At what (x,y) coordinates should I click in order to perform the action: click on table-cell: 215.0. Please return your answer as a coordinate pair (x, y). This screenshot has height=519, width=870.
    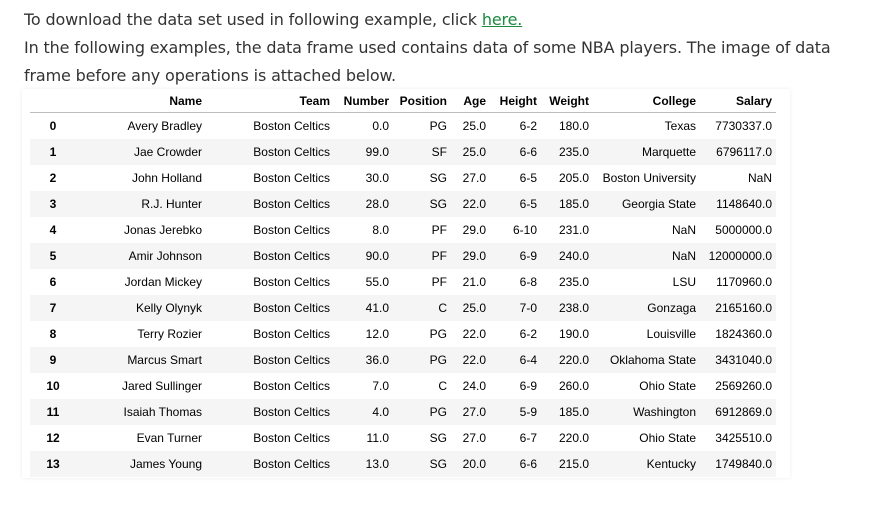
    Looking at the image, I should click on (573, 464).